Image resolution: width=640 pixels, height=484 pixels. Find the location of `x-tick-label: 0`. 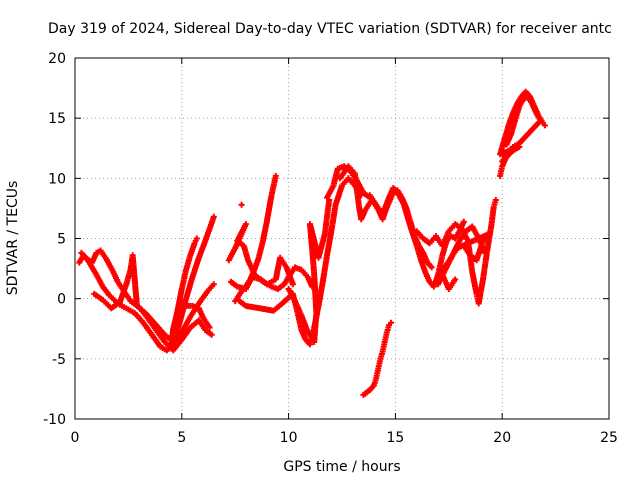

x-tick-label: 0 is located at coordinates (75, 438).